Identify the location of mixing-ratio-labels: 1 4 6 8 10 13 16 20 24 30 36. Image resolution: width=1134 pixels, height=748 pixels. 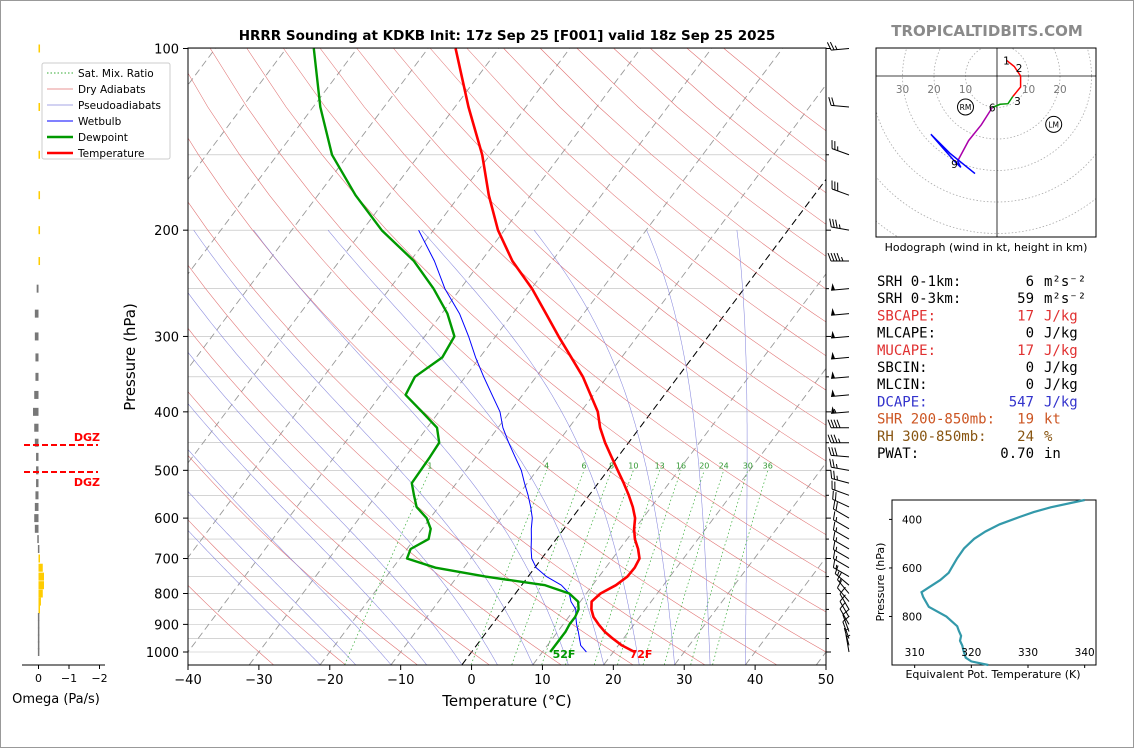
(599, 465).